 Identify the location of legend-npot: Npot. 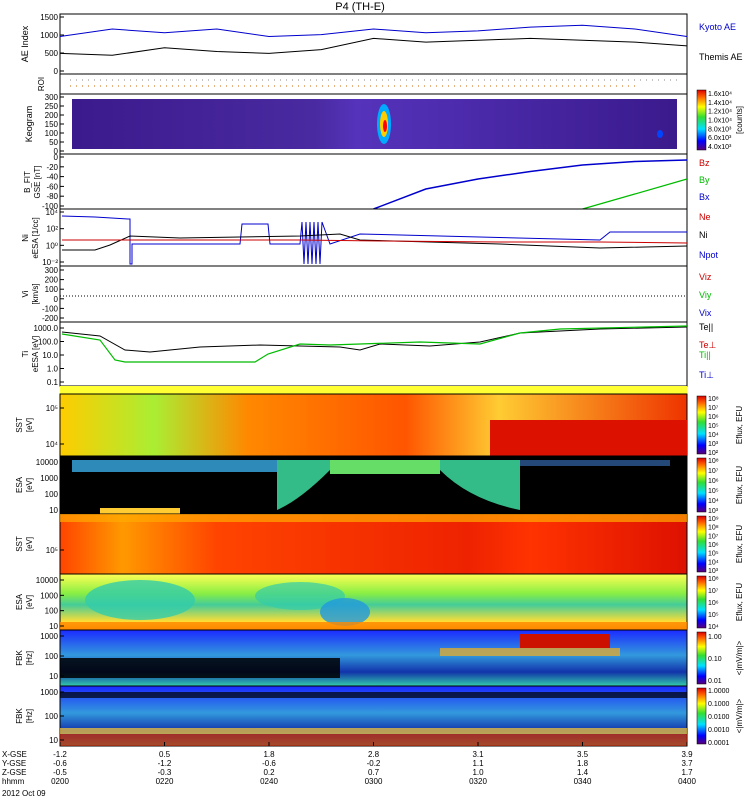
(709, 255).